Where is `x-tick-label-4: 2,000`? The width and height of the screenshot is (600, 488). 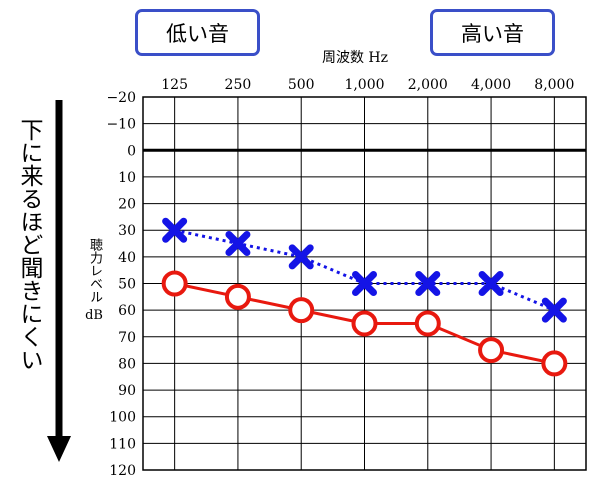 x-tick-label-4: 2,000 is located at coordinates (428, 85).